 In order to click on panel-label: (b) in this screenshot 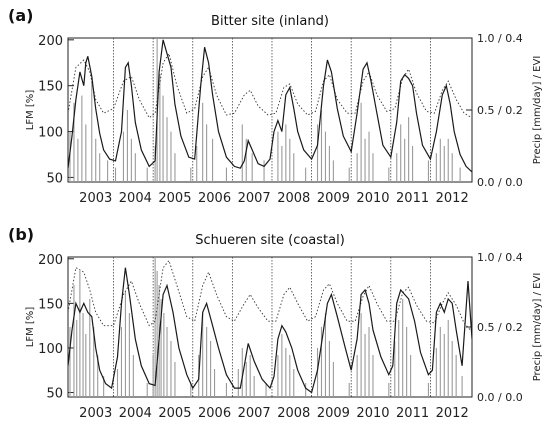, I will do `click(21, 234)`.